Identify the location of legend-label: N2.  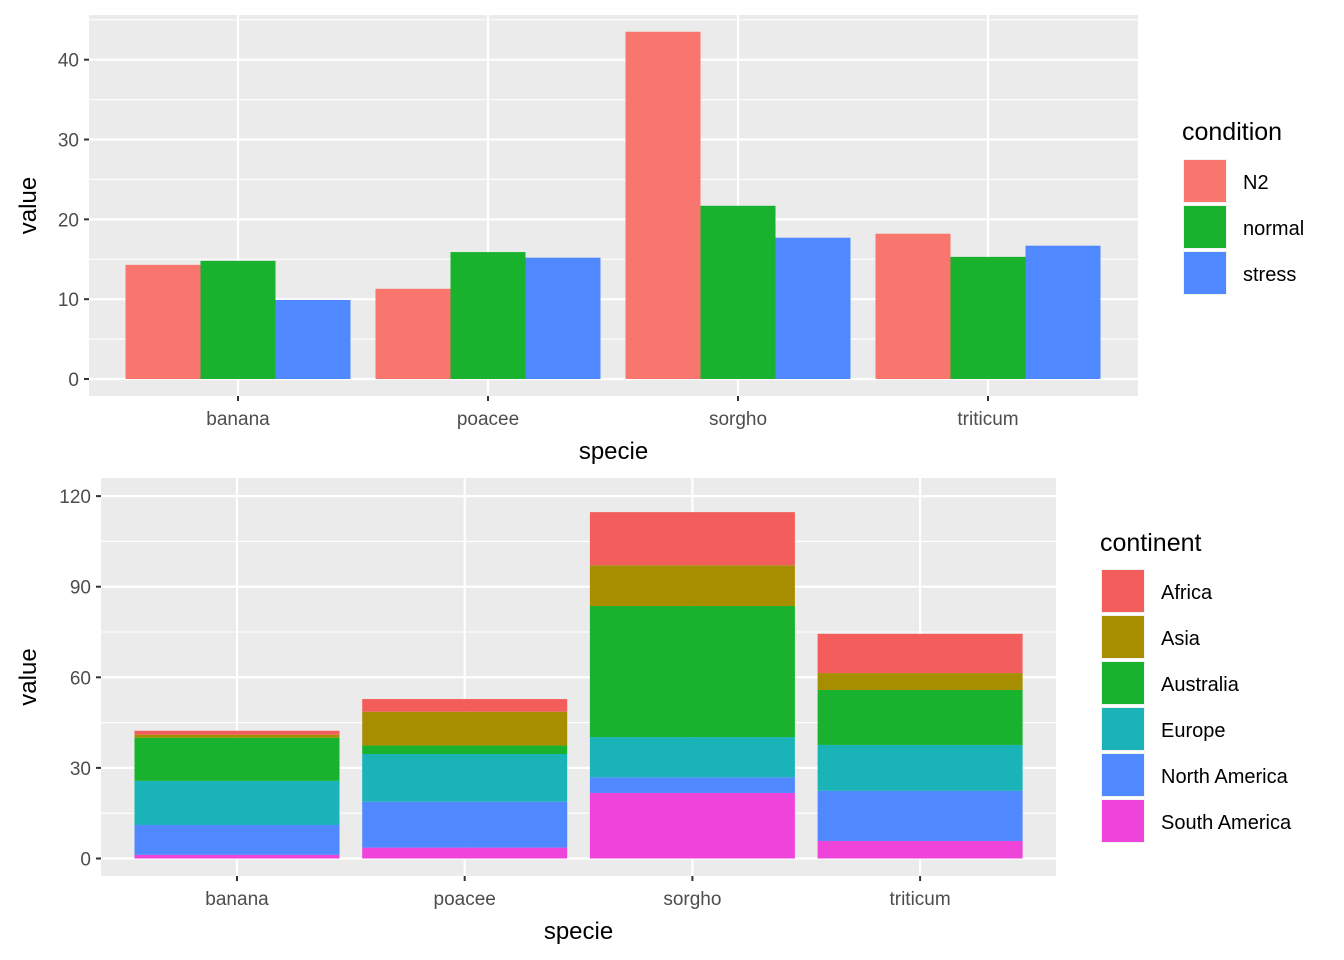
(1256, 183).